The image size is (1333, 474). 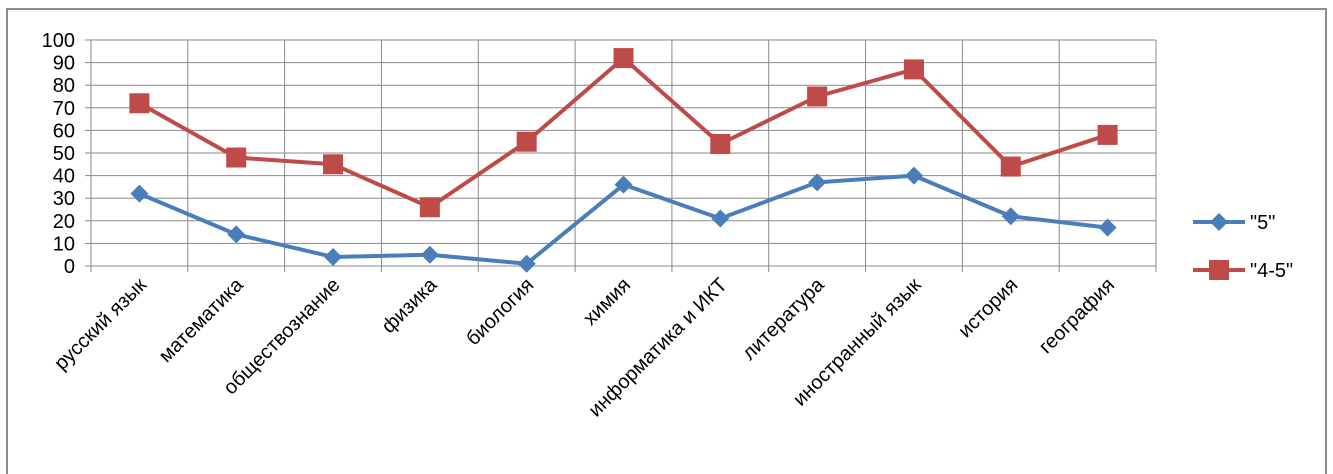 What do you see at coordinates (64, 64) in the screenshot?
I see `y-tick-label: 90` at bounding box center [64, 64].